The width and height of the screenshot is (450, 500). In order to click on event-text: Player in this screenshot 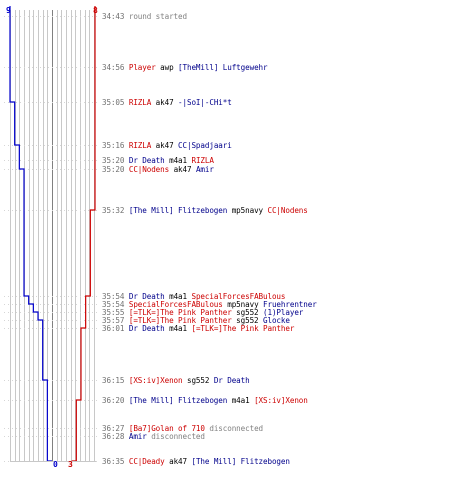, I will do `click(142, 67)`.